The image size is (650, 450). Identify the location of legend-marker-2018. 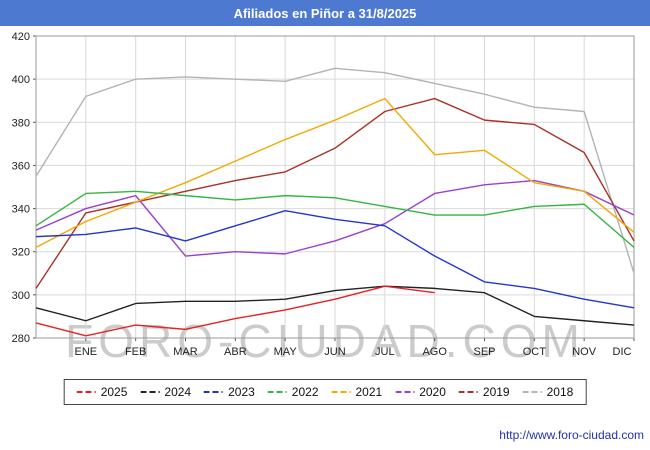
(532, 392).